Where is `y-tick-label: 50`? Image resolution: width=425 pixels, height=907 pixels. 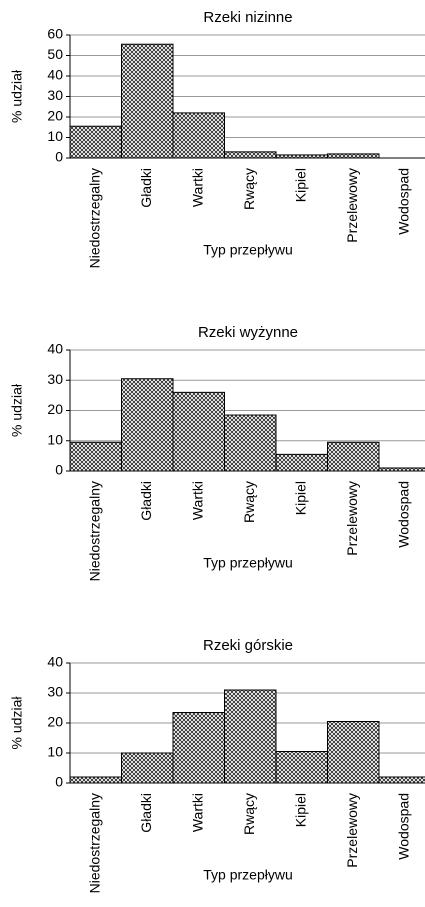
y-tick-label: 50 is located at coordinates (55, 54).